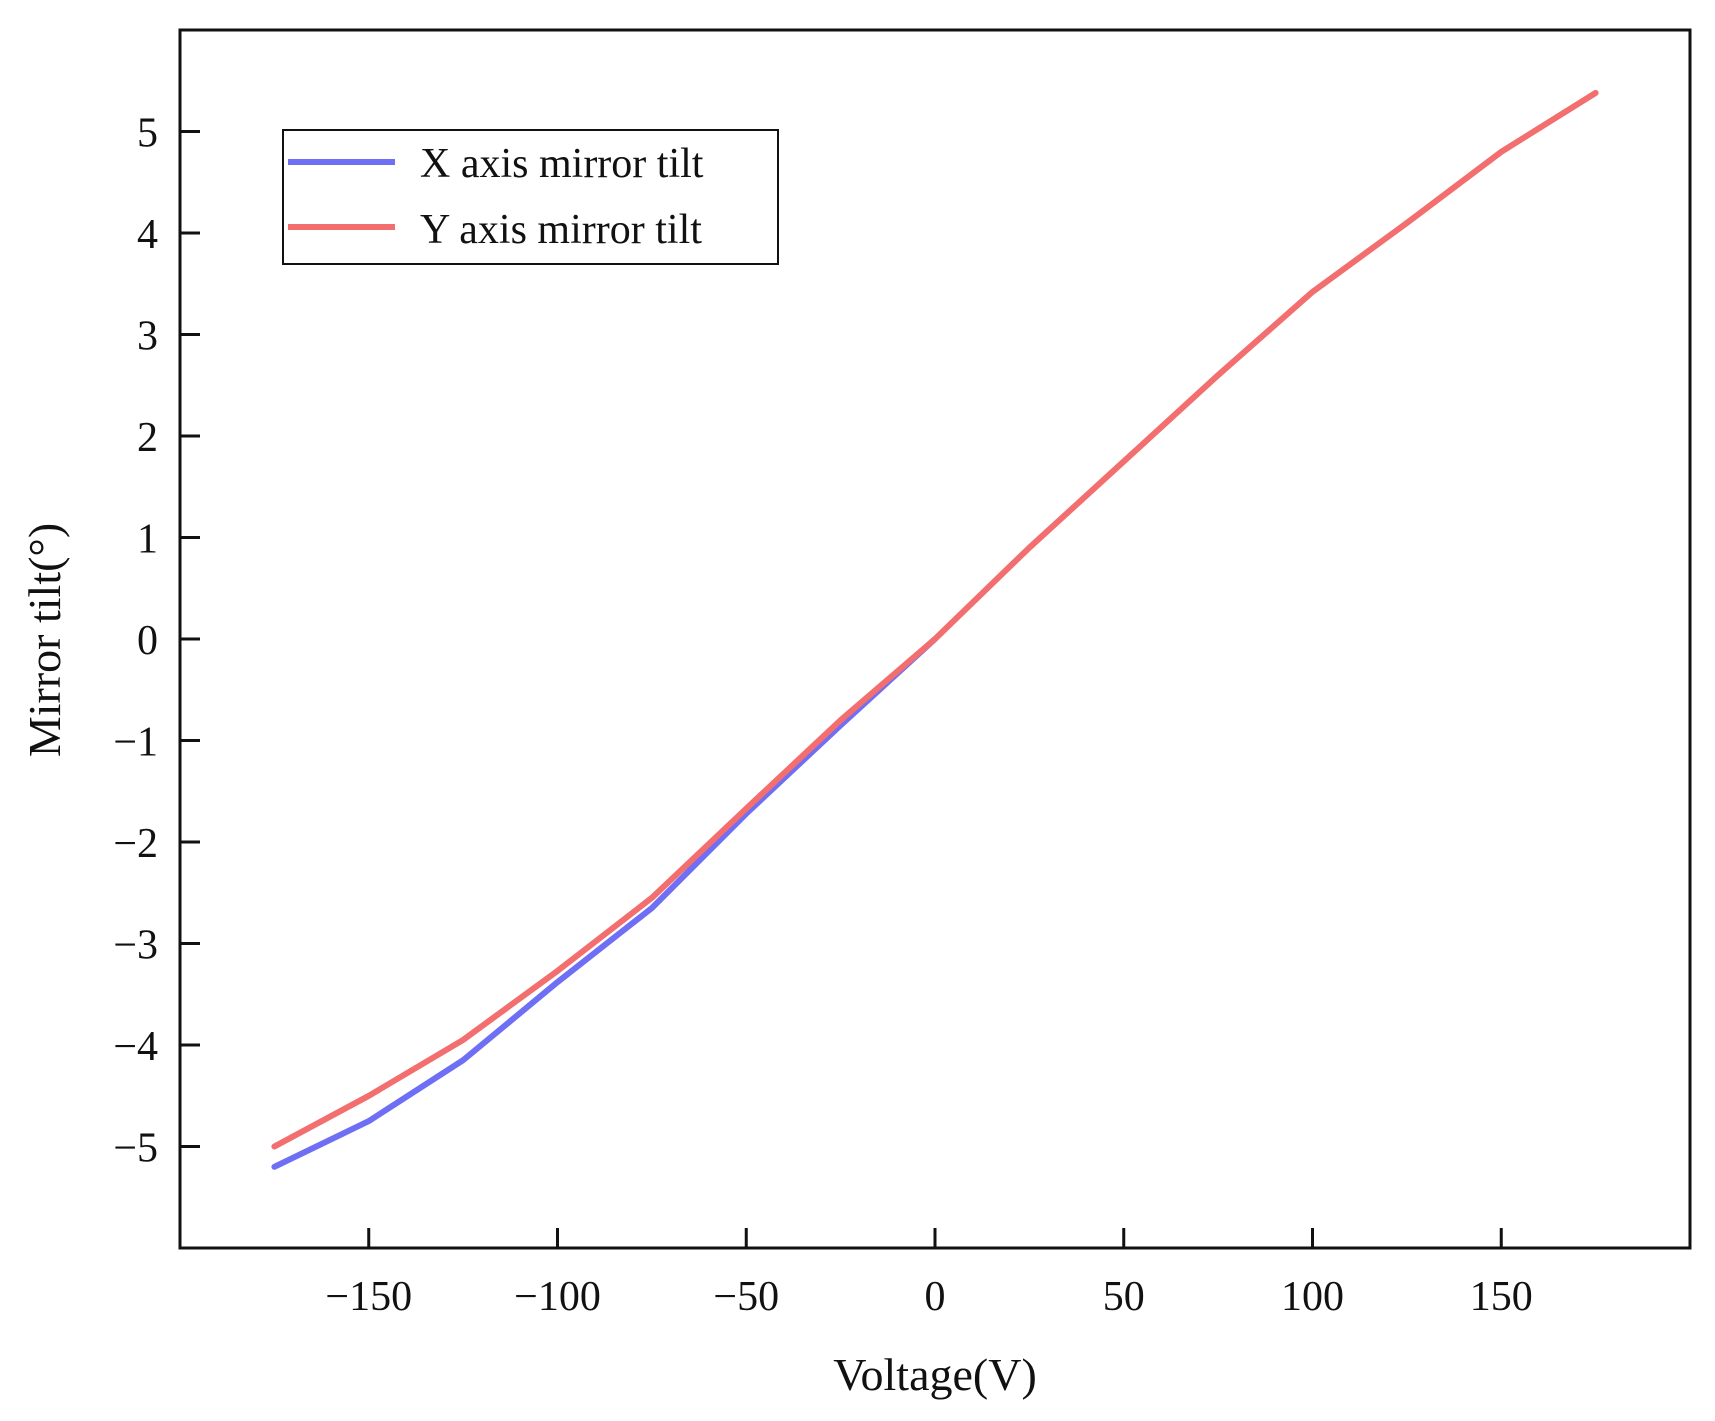 This screenshot has height=1421, width=1715. What do you see at coordinates (44, 640) in the screenshot?
I see `y-axis-title: Mirror tilt(°)` at bounding box center [44, 640].